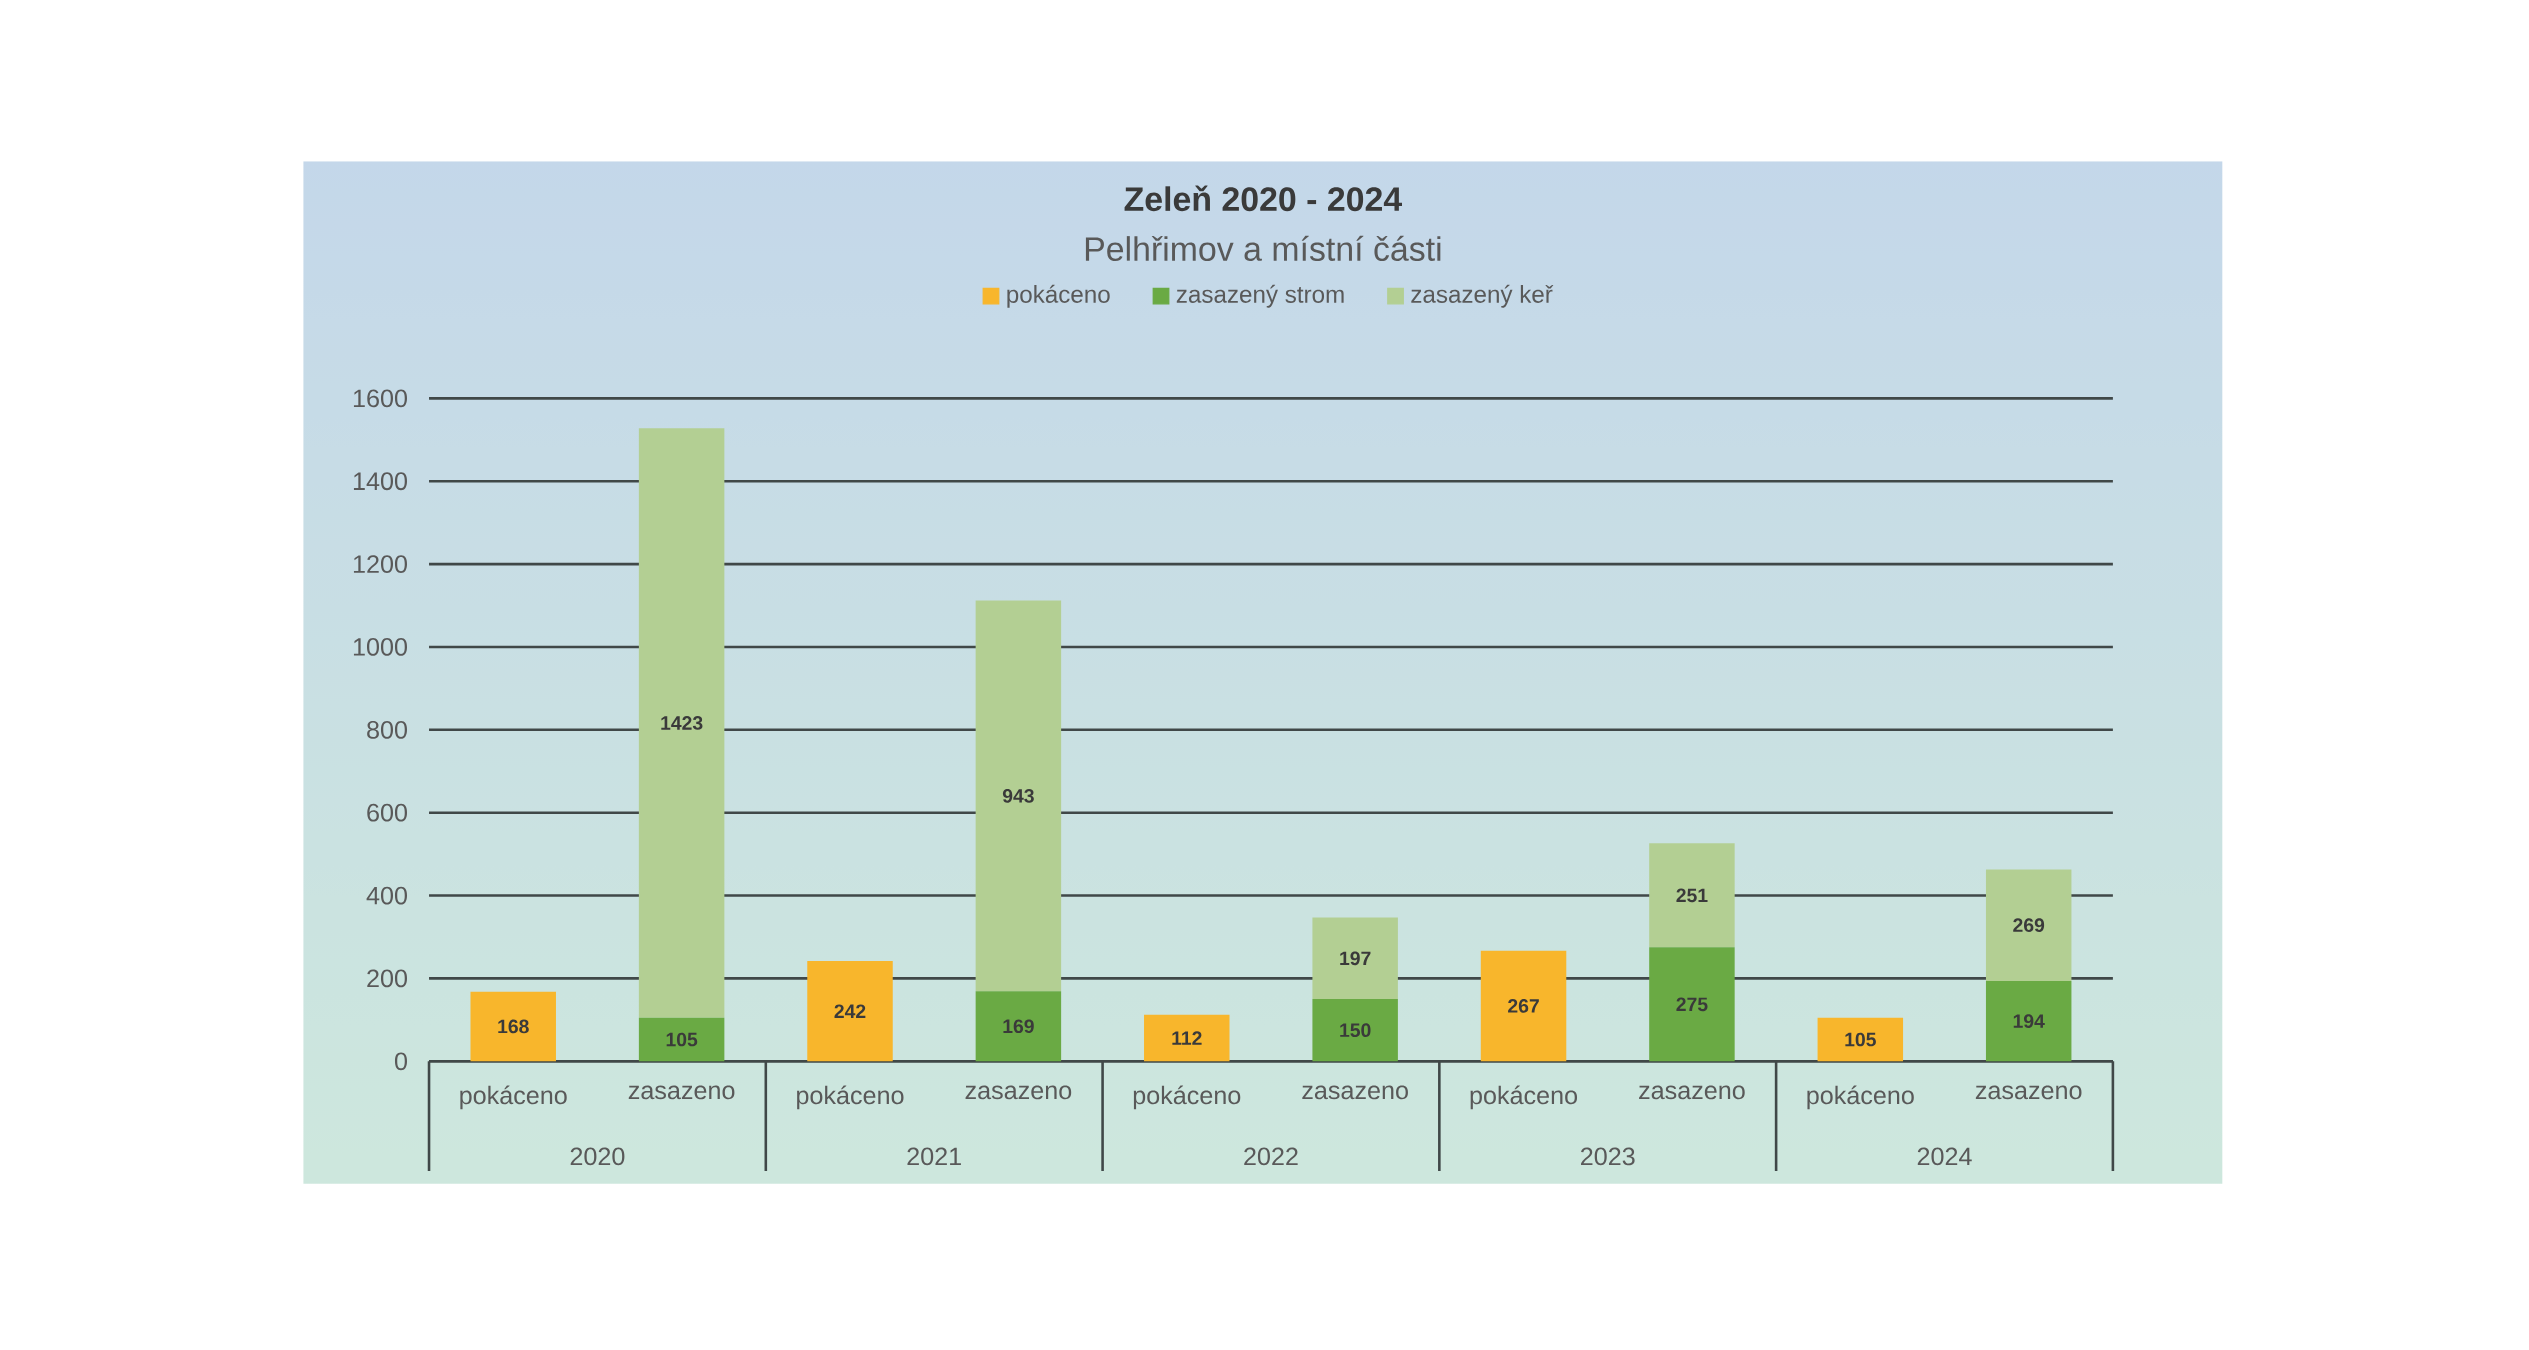 The height and width of the screenshot is (1350, 2529). I want to click on data-label: 150, so click(1355, 1030).